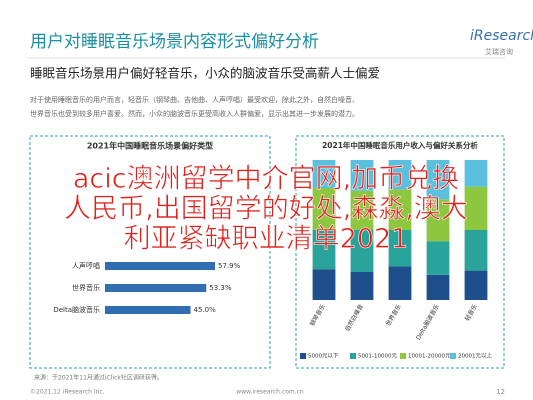 The image size is (533, 400). What do you see at coordinates (229, 266) in the screenshot?
I see `value-label: 57.9%` at bounding box center [229, 266].